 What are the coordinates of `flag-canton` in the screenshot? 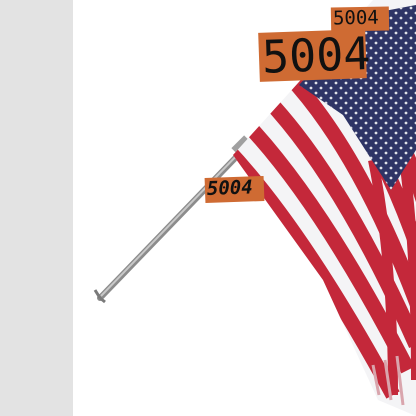 It's located at (357, 97).